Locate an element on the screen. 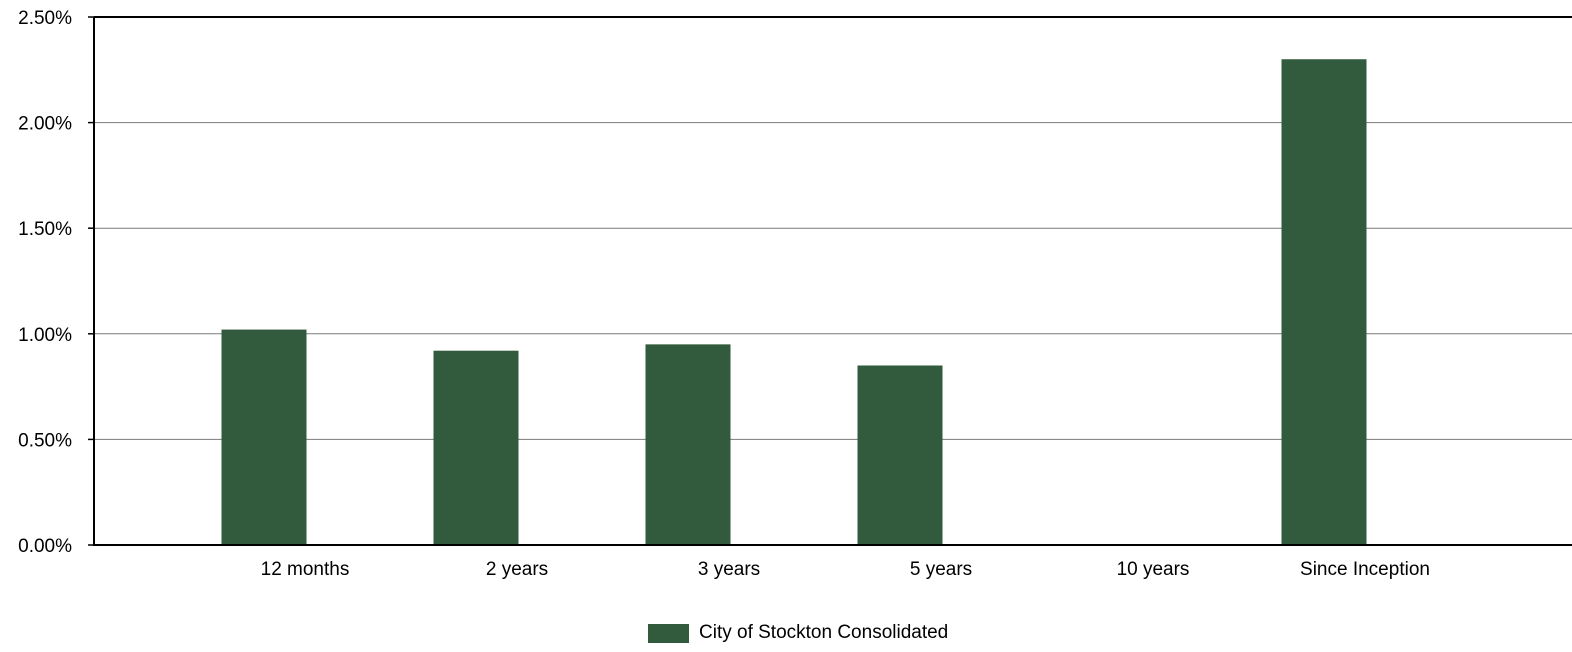  y-tick-label: 2.00% is located at coordinates (45, 124).